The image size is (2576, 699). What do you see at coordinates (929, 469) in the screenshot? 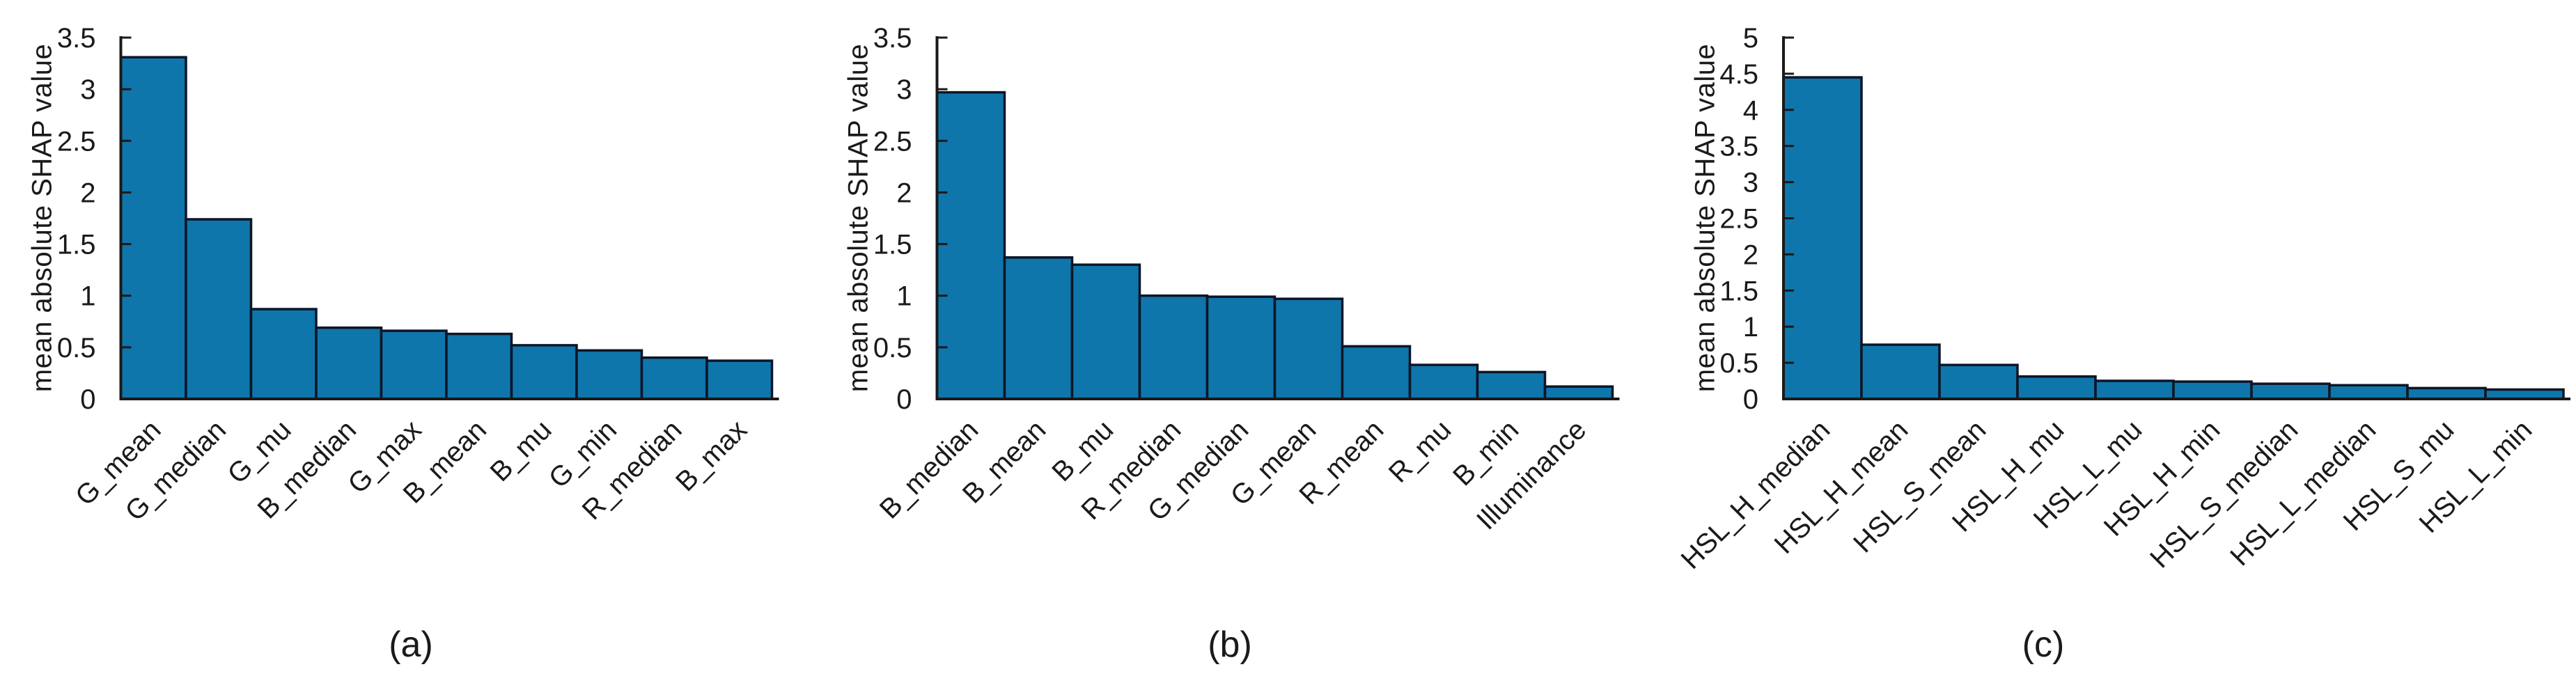
I see `x-tick-label: B_median` at bounding box center [929, 469].